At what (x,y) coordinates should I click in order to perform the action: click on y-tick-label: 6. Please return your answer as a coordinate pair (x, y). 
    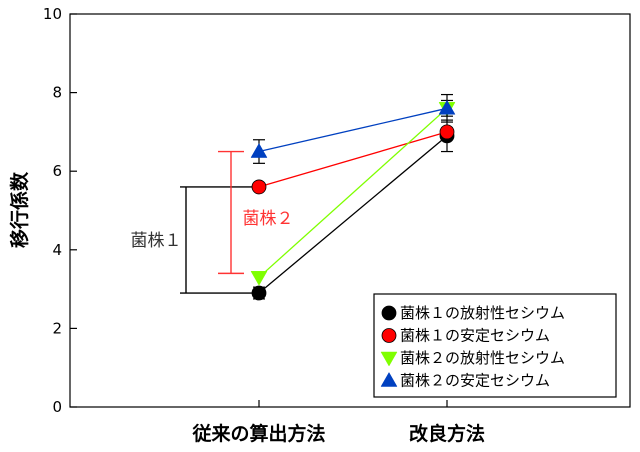
    Looking at the image, I should click on (57, 171).